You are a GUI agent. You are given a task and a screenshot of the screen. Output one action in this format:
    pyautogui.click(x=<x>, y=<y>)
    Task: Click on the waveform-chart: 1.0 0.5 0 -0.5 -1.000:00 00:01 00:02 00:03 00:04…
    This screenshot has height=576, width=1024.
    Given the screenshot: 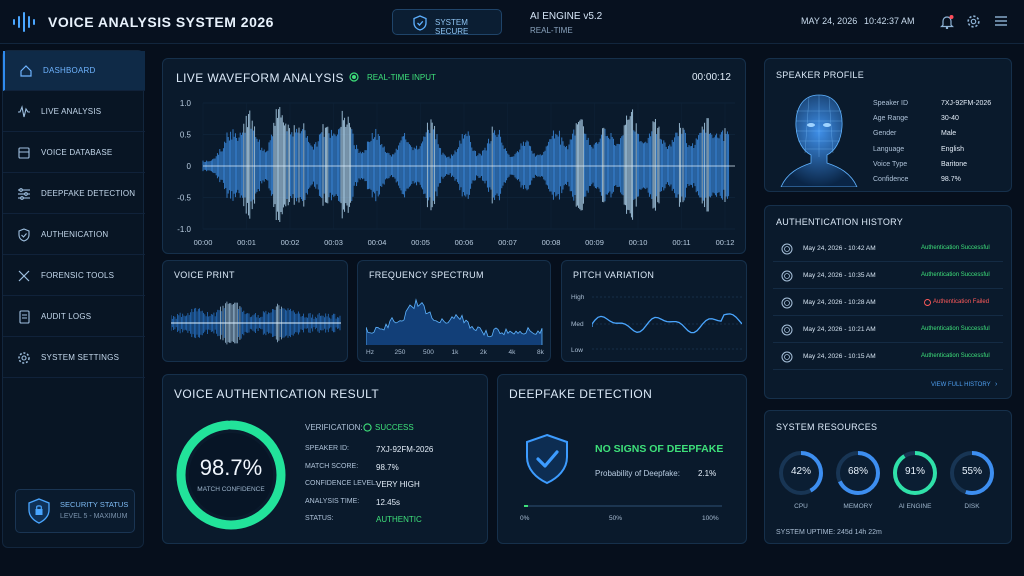 What is the action you would take?
    pyautogui.click(x=456, y=173)
    